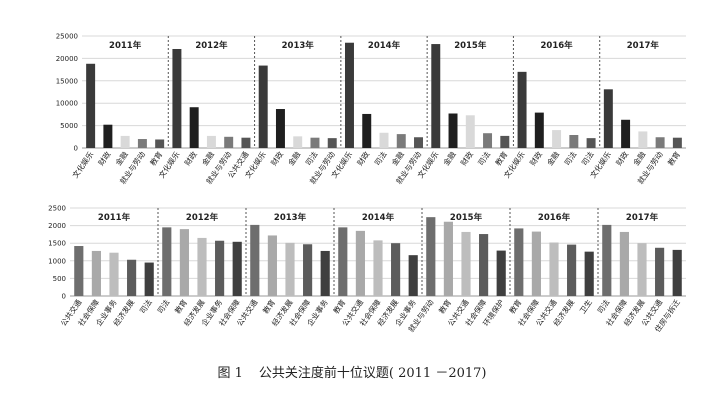  I want to click on figure-caption-text: 公共关注度前十位议题( 2011 －2017), so click(372, 373).